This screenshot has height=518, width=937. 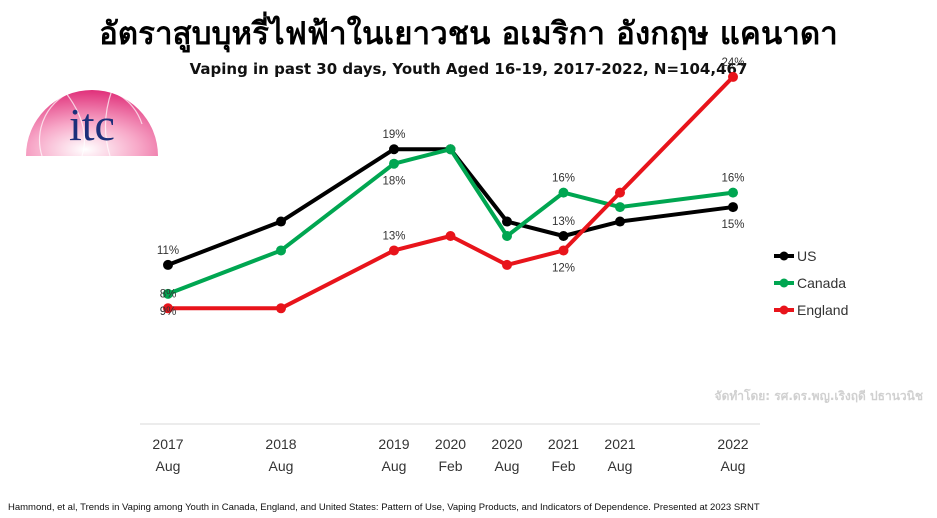 I want to click on data-label: 24%, so click(x=732, y=63).